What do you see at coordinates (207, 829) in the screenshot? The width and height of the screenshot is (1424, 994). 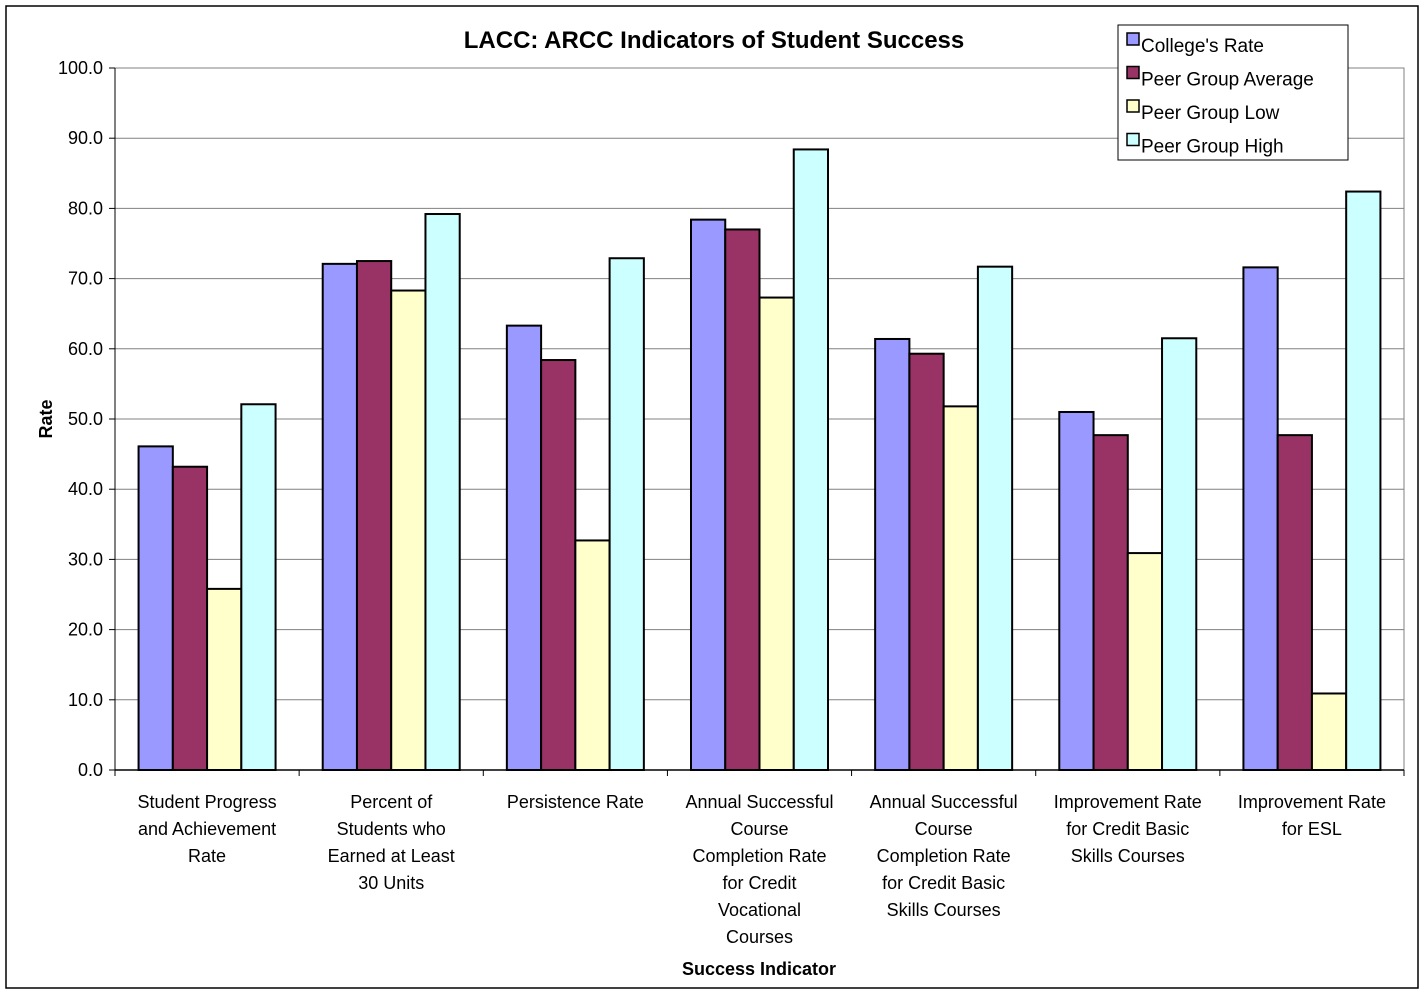 I see `x-category-label: and Achievement` at bounding box center [207, 829].